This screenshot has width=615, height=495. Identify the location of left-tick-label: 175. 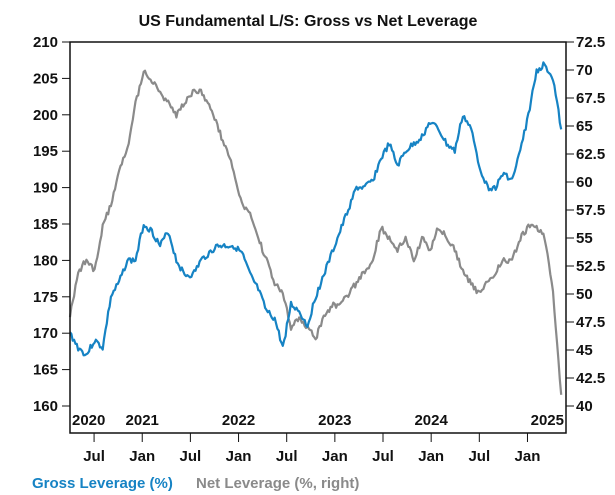
(45, 297).